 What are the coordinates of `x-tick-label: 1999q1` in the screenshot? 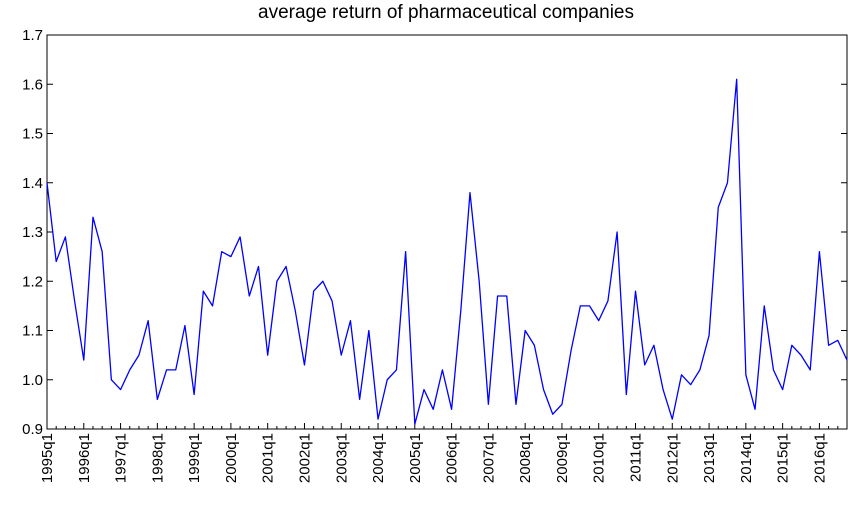 It's located at (194, 458).